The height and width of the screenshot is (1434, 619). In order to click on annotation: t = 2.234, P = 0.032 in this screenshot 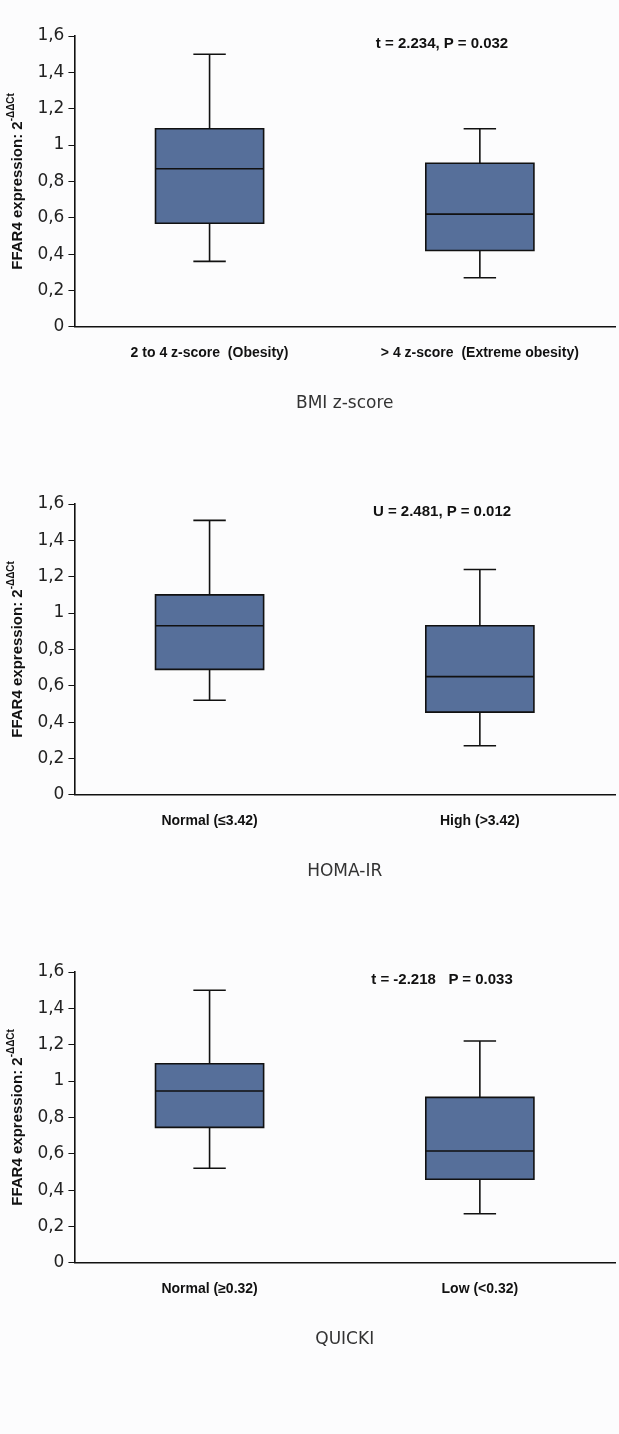, I will do `click(442, 43)`.